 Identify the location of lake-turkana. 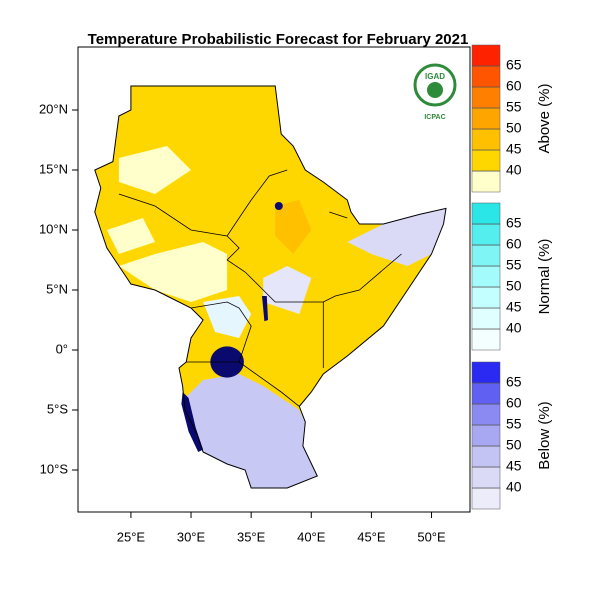
(265, 309).